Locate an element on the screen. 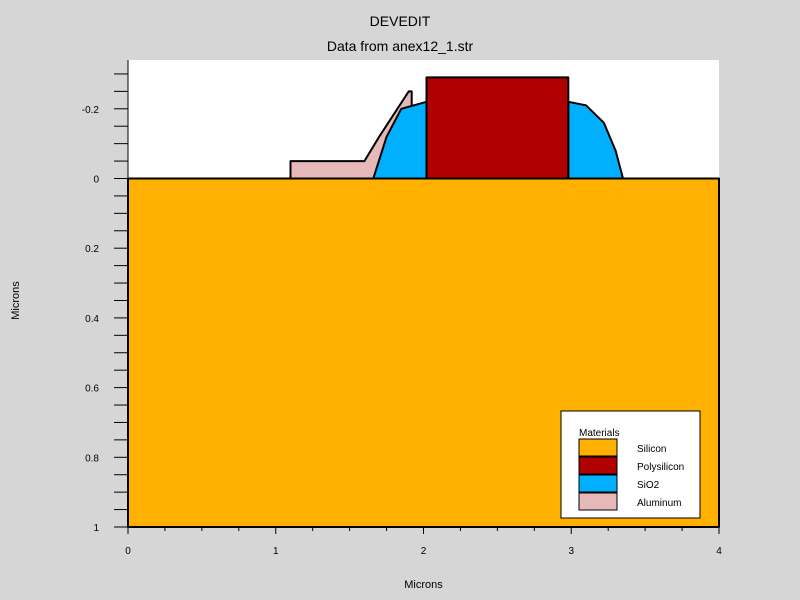 This screenshot has width=800, height=600. x-tick-label: 1 is located at coordinates (276, 551).